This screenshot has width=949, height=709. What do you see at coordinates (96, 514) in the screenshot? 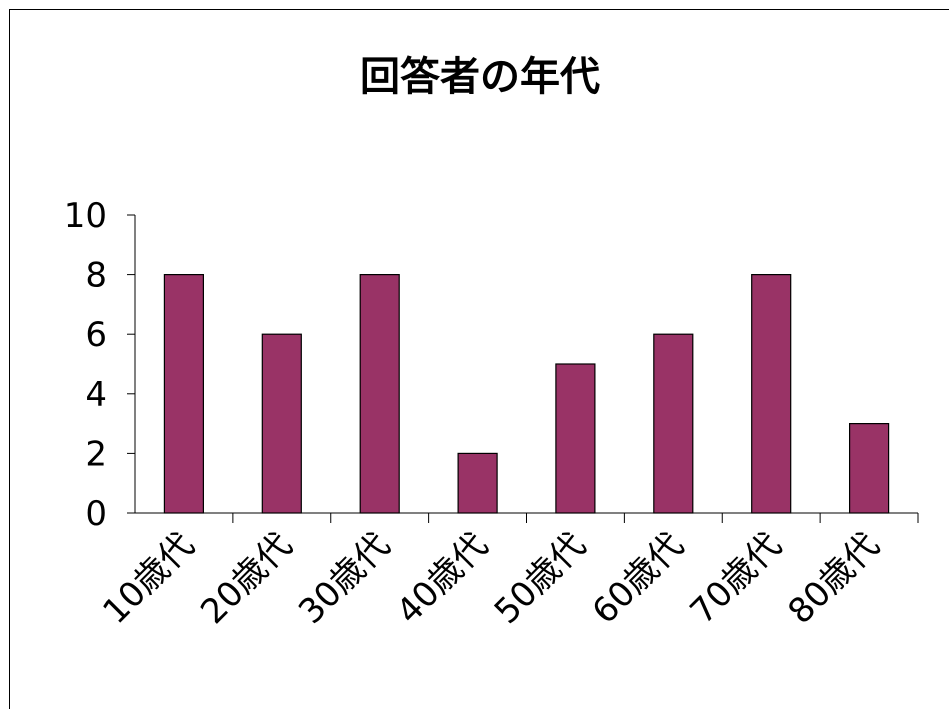
I see `y-tick-label-0: 0` at bounding box center [96, 514].